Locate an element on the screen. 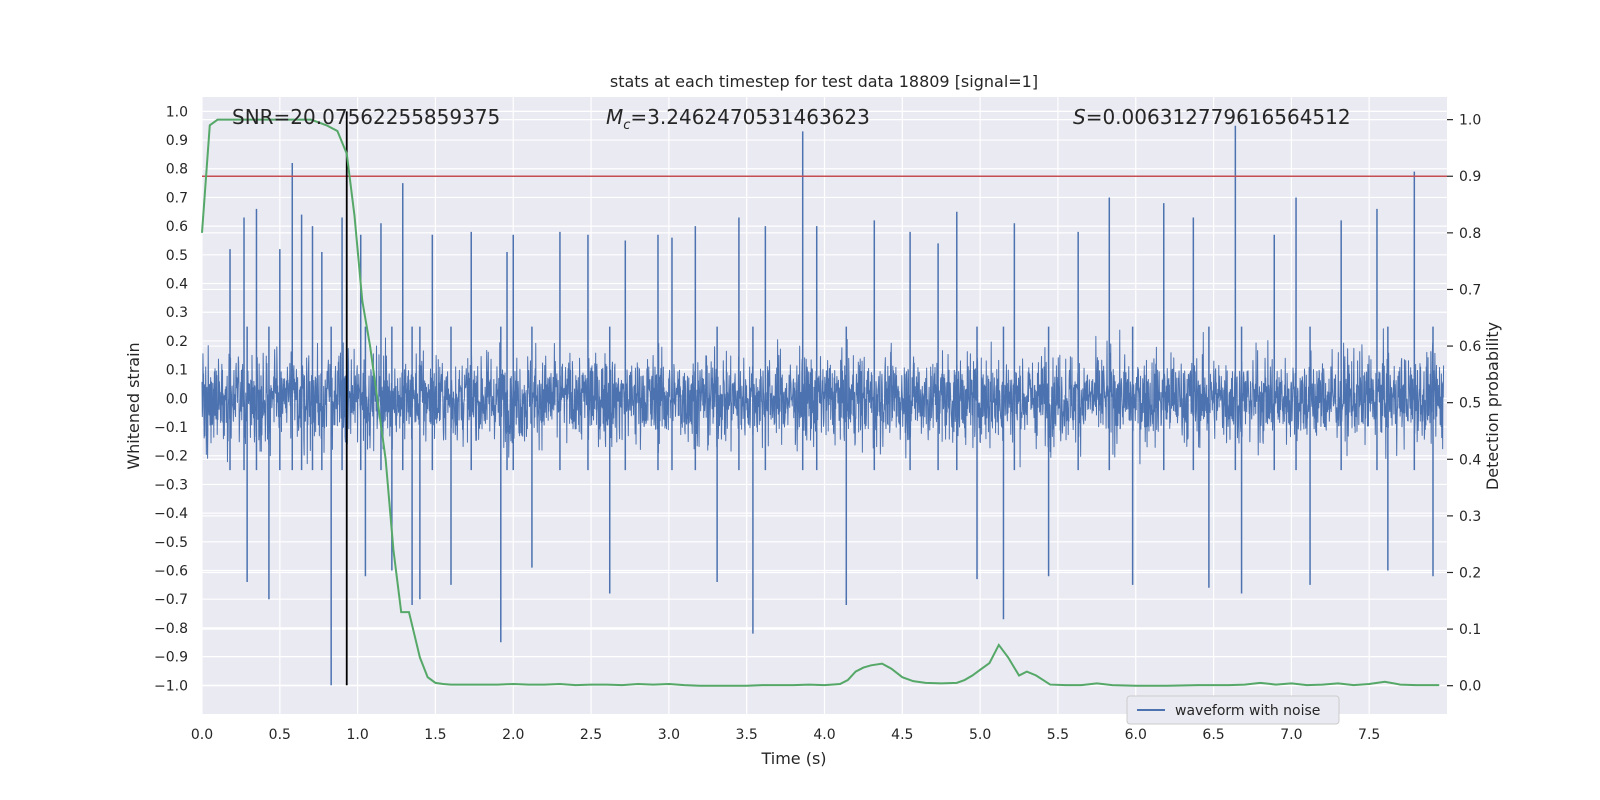 Image resolution: width=1600 pixels, height=800 pixels. y-left-tick-label: 0.0 is located at coordinates (177, 399).